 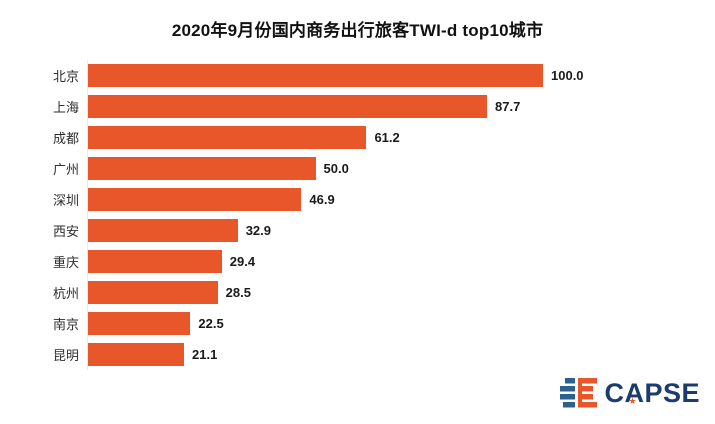 I want to click on value-label: 100.0, so click(x=567, y=75).